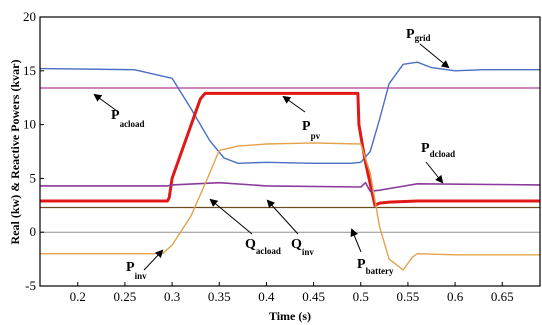  I want to click on y-axis-label: Real (kw) & Reactive Powers (kvar), so click(15, 152).